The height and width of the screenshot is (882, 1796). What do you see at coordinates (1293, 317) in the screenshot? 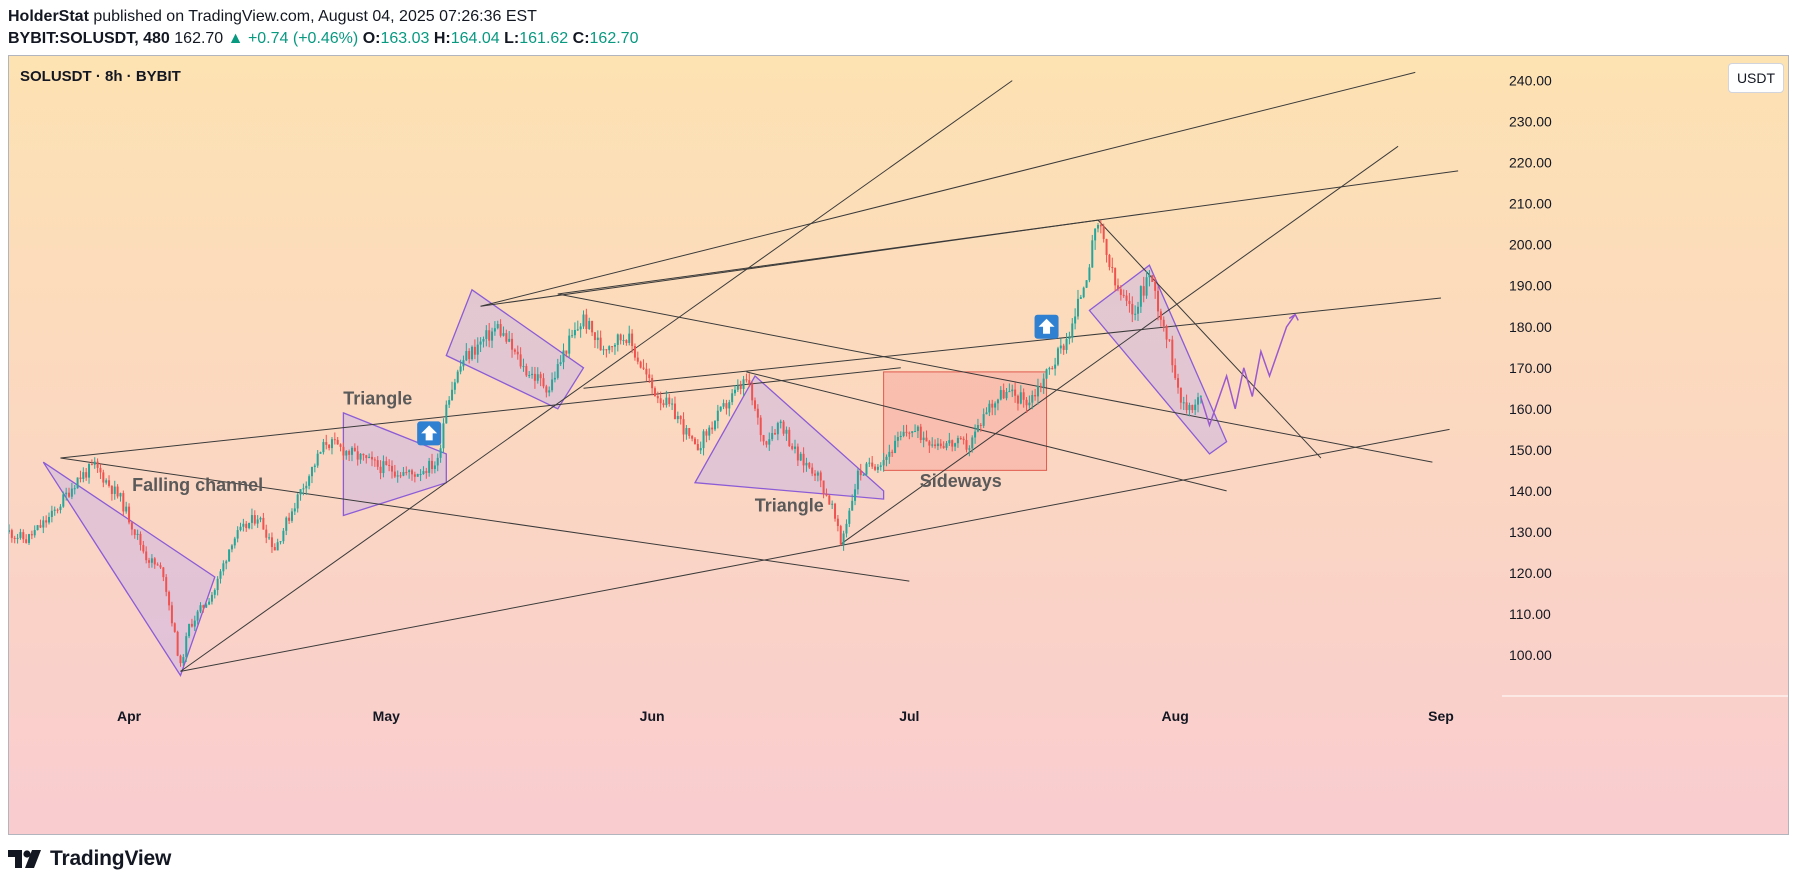
I see `projection-arrowhead` at bounding box center [1293, 317].